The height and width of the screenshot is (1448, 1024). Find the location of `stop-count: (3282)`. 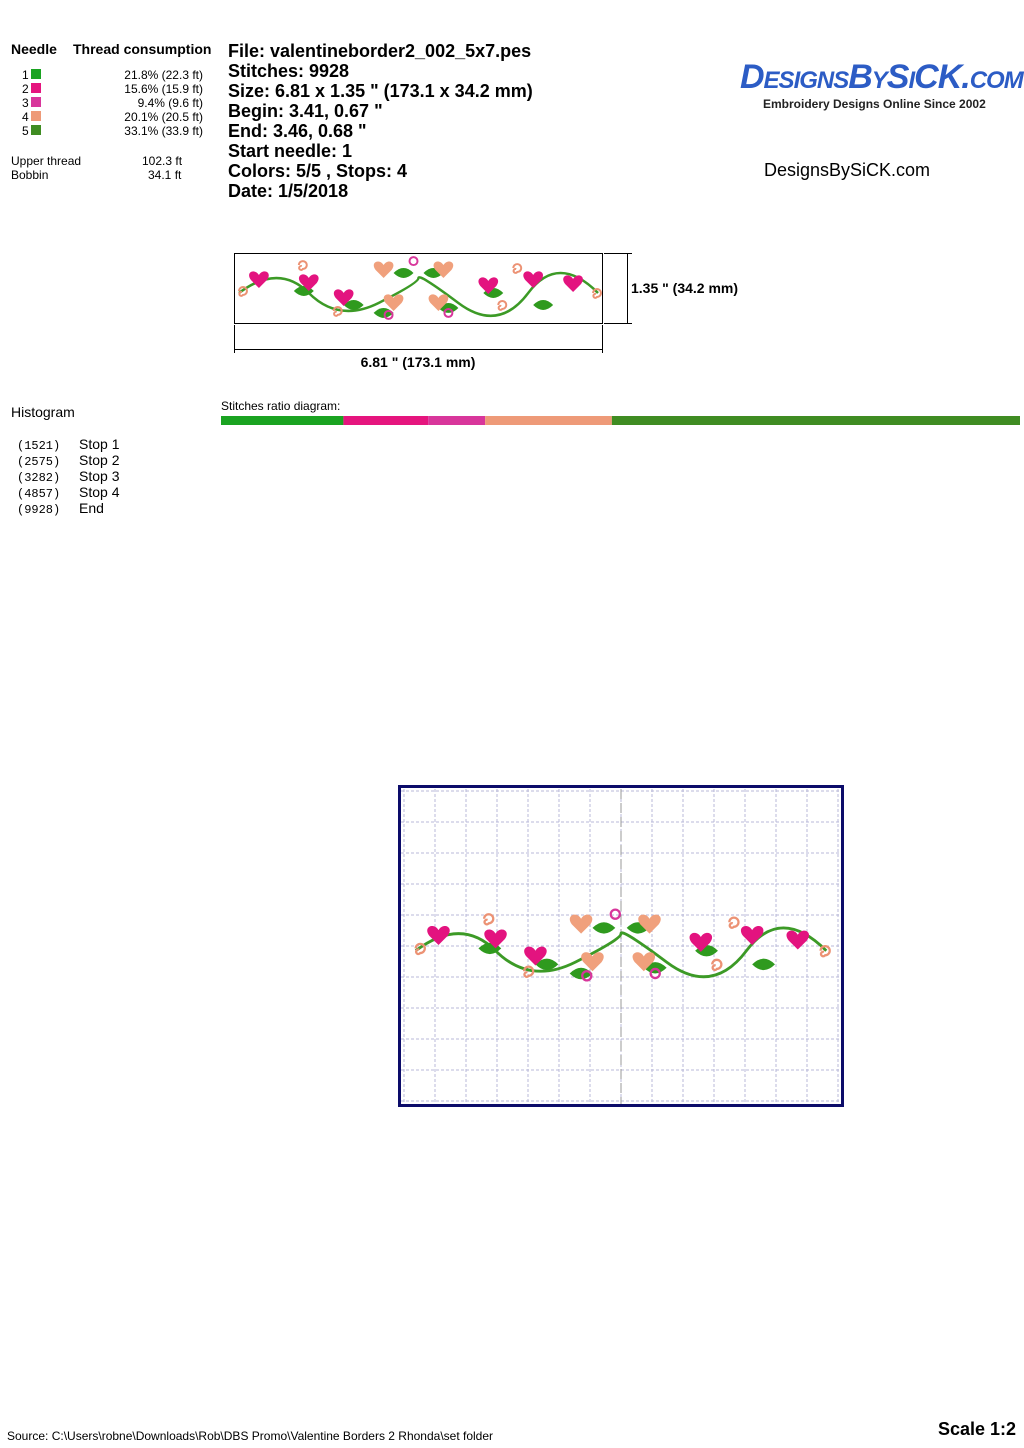

stop-count: (3282) is located at coordinates (38, 478).